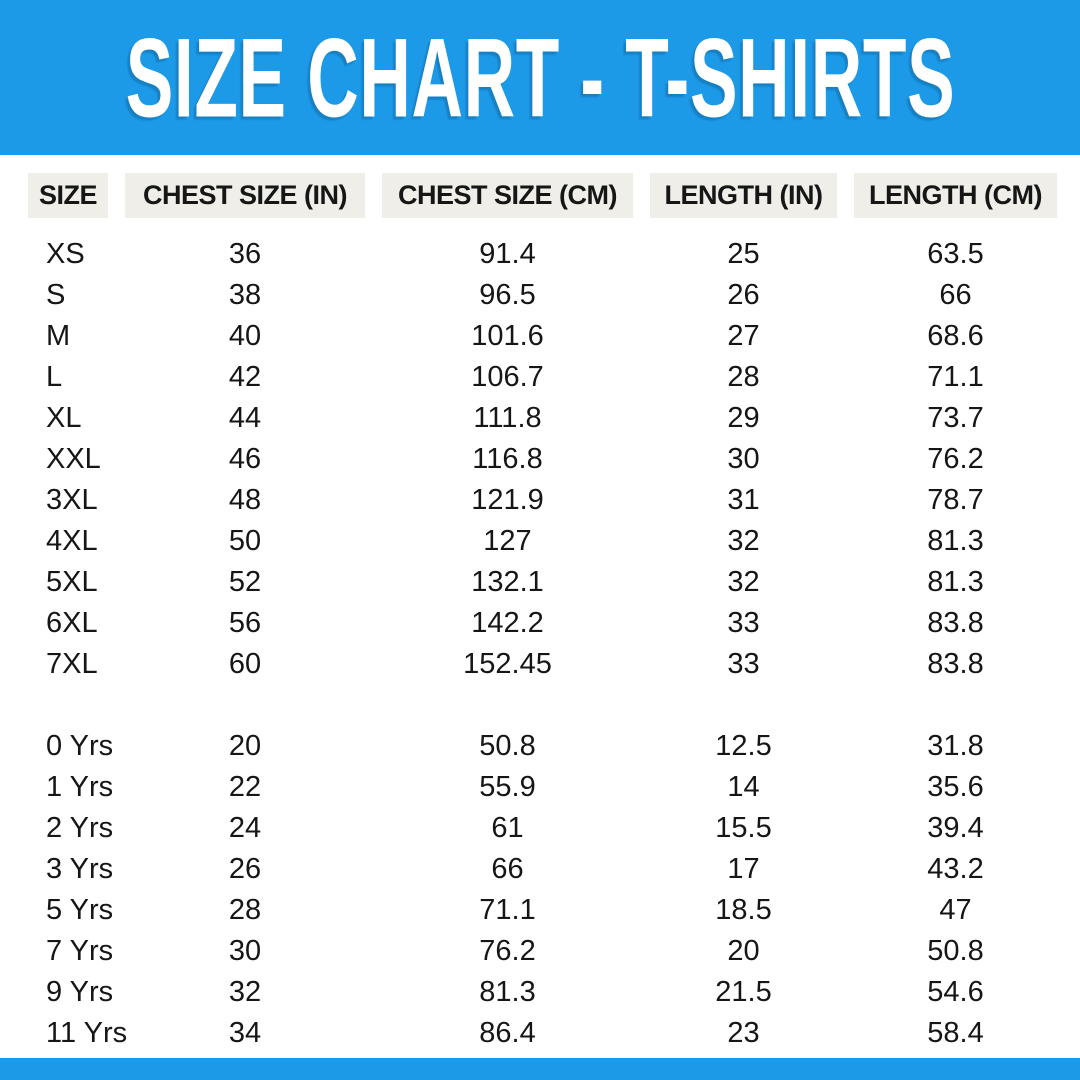 The height and width of the screenshot is (1080, 1080). What do you see at coordinates (80, 746) in the screenshot?
I see `size-label-cell: 0 Yrs` at bounding box center [80, 746].